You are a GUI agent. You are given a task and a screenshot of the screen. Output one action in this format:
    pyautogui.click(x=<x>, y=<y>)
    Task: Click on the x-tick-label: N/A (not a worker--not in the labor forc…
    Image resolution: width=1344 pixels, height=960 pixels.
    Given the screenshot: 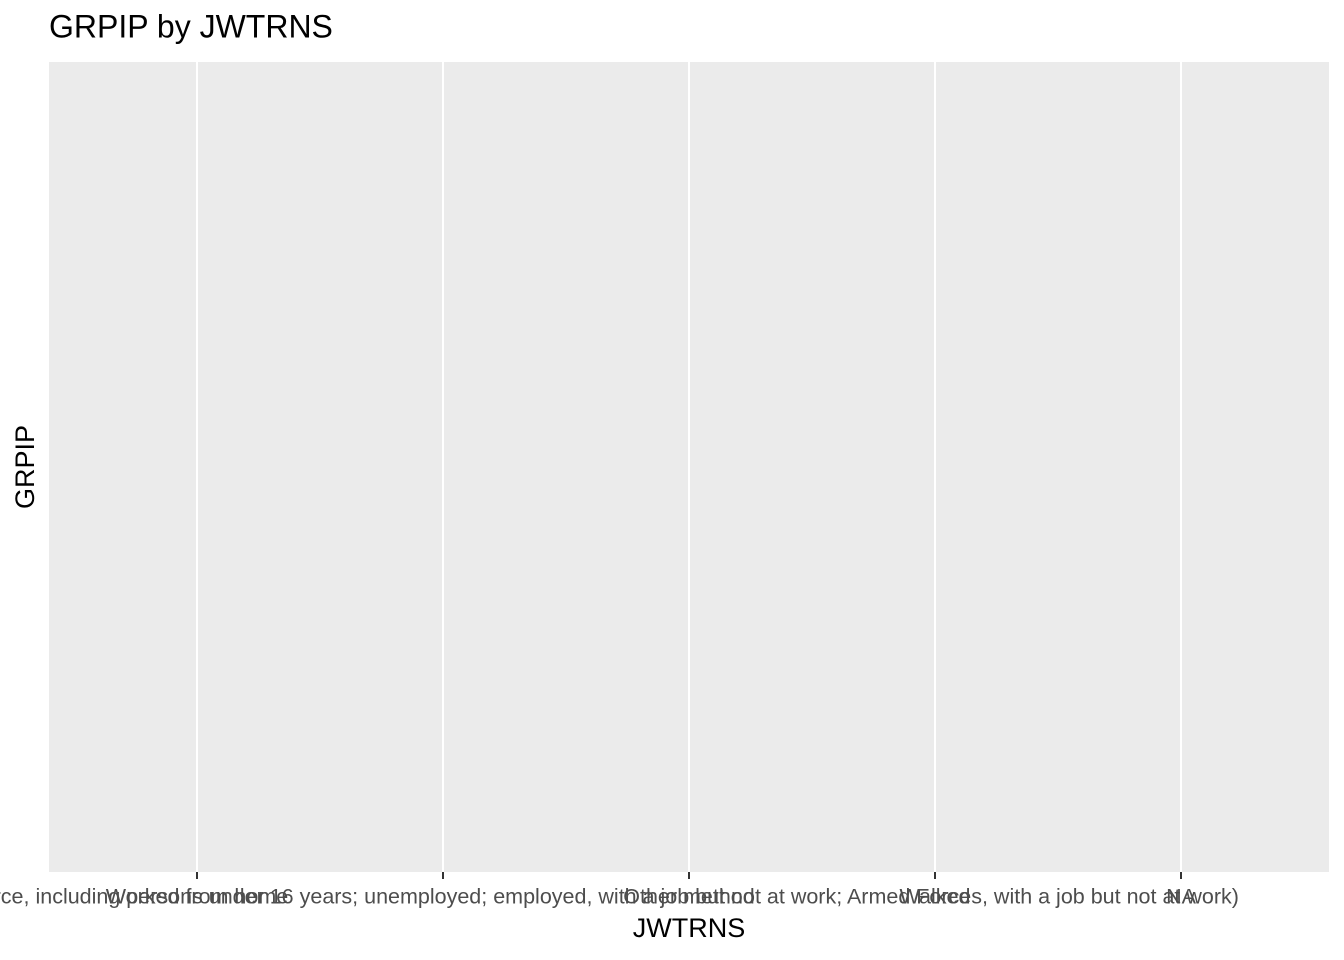 What is the action you would take?
    pyautogui.click(x=619, y=897)
    